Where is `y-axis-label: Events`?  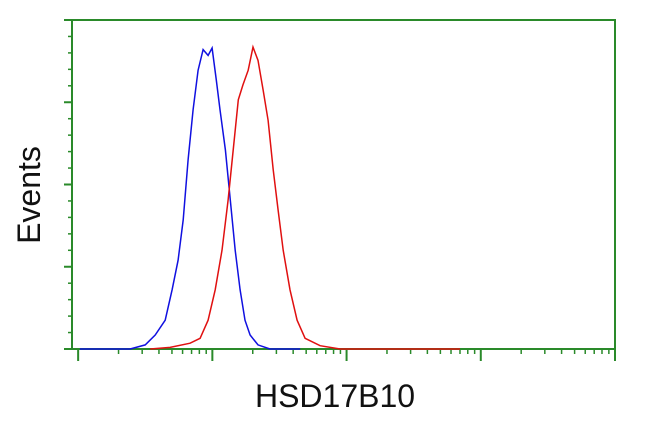 y-axis-label: Events is located at coordinates (29, 195).